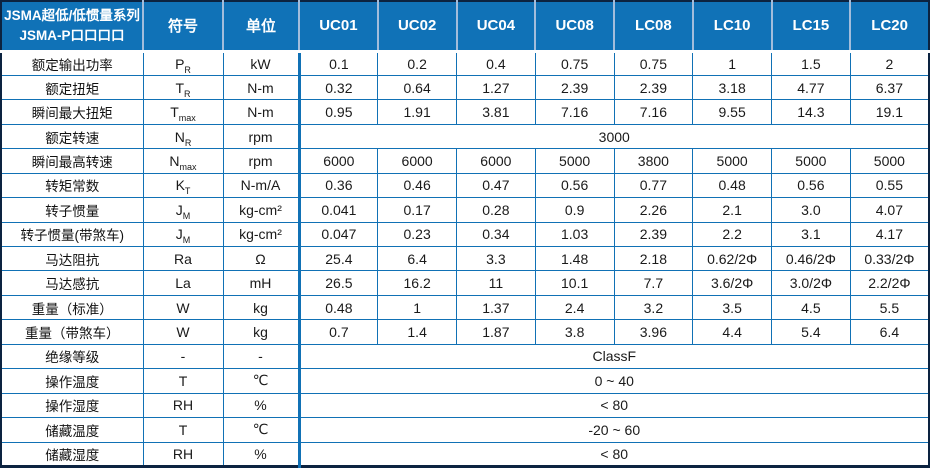  I want to click on value-cell: 5.4, so click(811, 332).